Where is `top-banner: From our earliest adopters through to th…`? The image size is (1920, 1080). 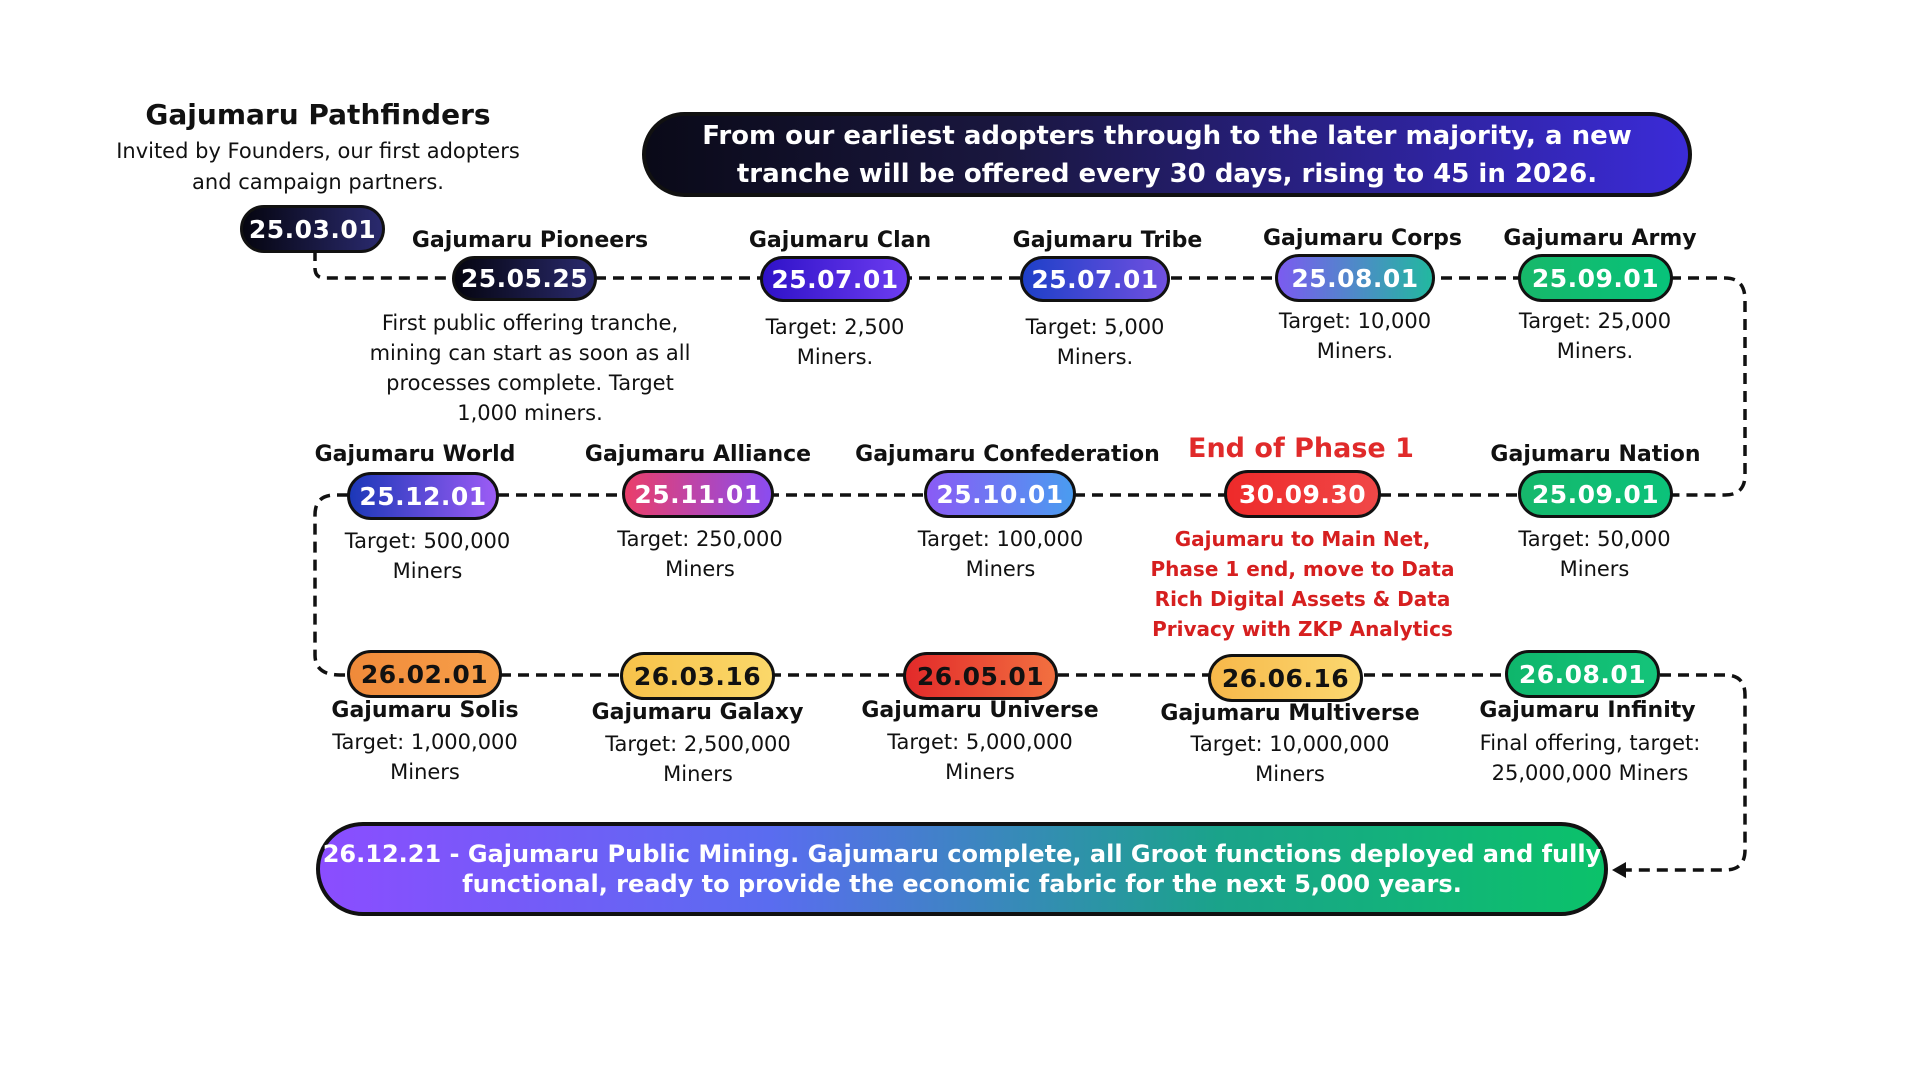 top-banner: From our earliest adopters through to th… is located at coordinates (1167, 154).